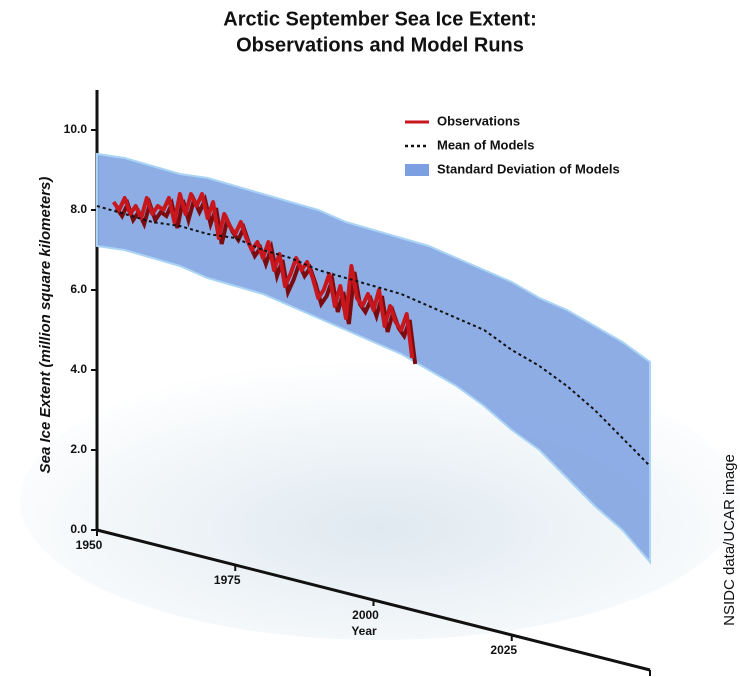 Image resolution: width=740 pixels, height=677 pixels. Describe the element at coordinates (528, 168) in the screenshot. I see `legend-label: Standard Deviation of Models` at that location.